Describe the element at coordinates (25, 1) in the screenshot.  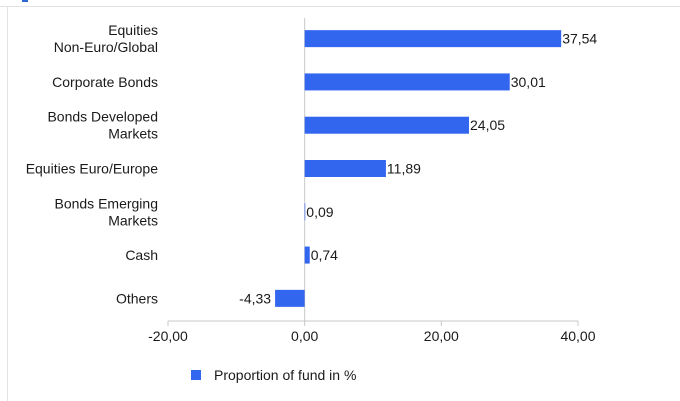
I see `frame-accent-mark` at that location.